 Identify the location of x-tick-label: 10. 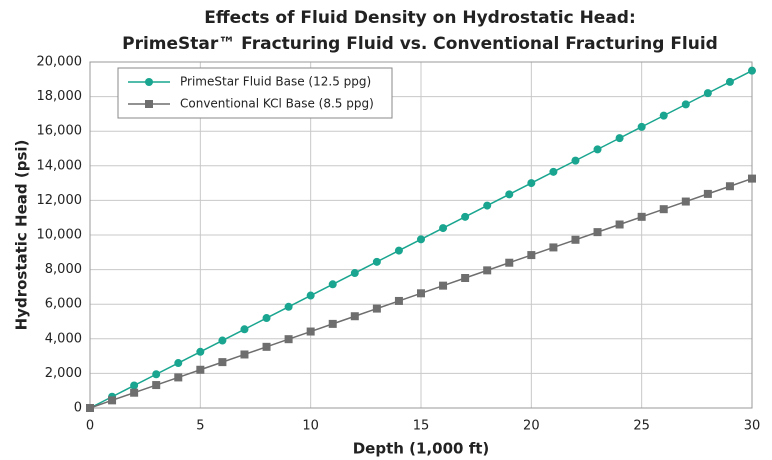
(310, 426).